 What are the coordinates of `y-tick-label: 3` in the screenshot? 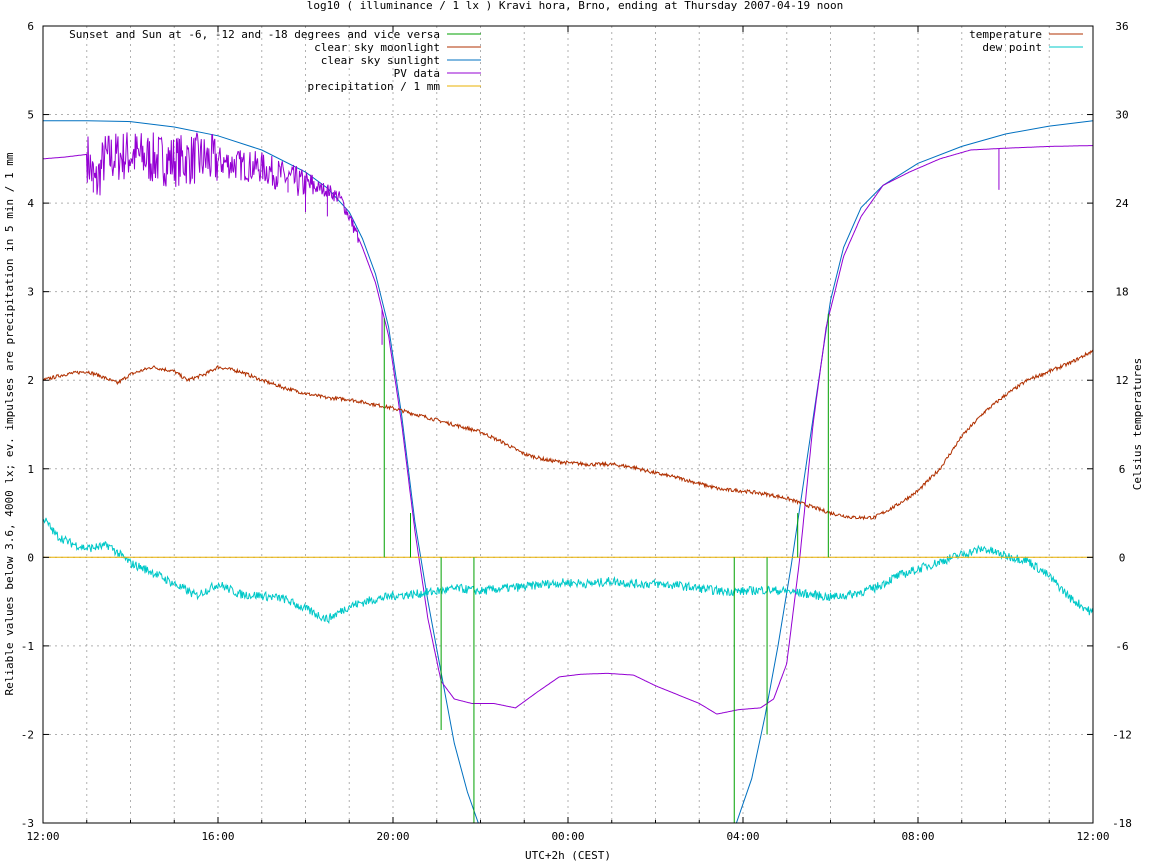 It's located at (30, 292).